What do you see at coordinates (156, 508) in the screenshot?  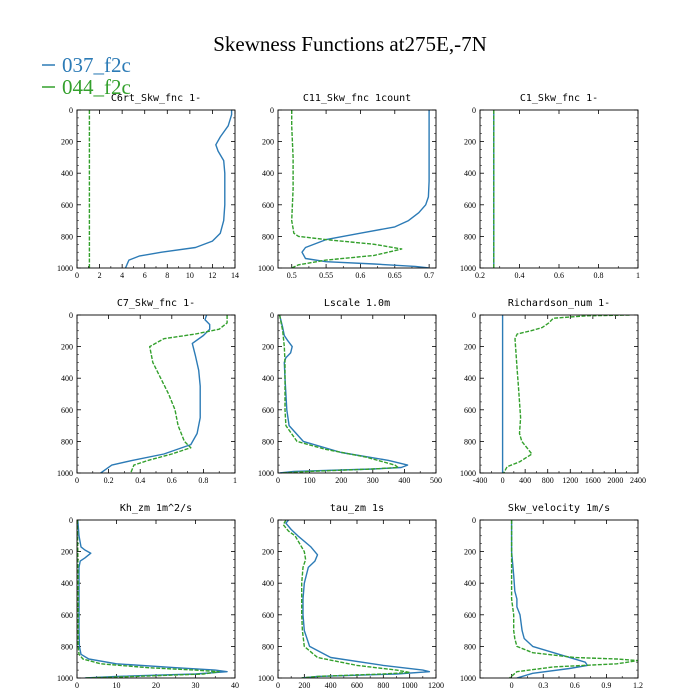 I see `panel-title: Kh_zm 1m^2/s` at bounding box center [156, 508].